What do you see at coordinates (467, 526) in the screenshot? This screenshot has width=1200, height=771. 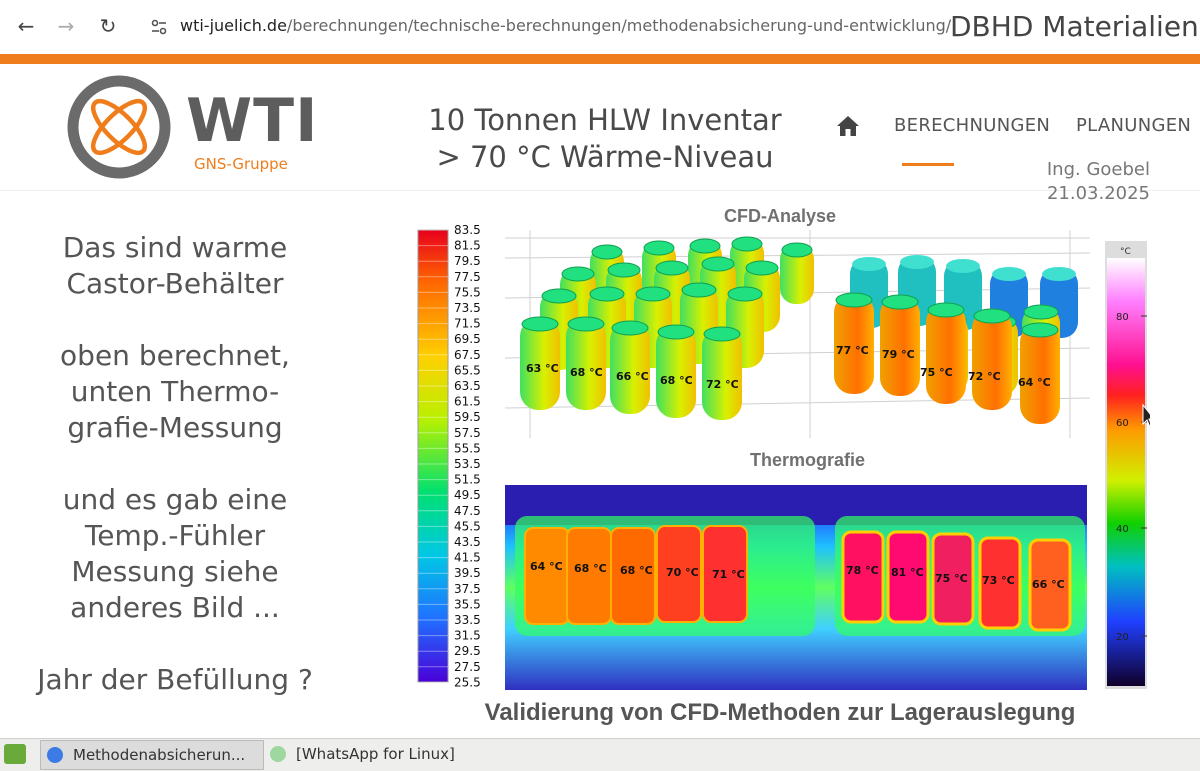 I see `scale-label: 45.5` at bounding box center [467, 526].